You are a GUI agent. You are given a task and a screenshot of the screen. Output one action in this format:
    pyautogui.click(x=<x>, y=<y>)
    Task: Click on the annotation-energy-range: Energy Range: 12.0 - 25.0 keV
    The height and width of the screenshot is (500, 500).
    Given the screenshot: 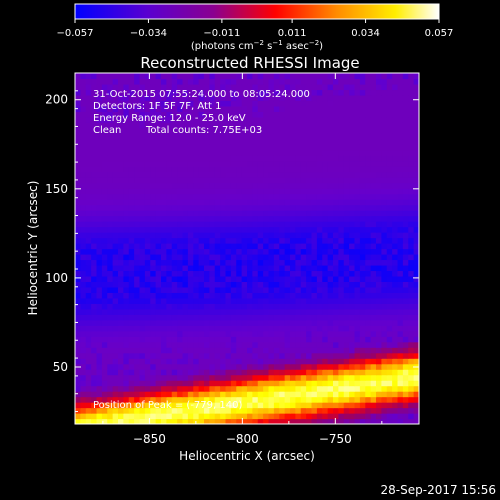 What is the action you would take?
    pyautogui.click(x=169, y=118)
    